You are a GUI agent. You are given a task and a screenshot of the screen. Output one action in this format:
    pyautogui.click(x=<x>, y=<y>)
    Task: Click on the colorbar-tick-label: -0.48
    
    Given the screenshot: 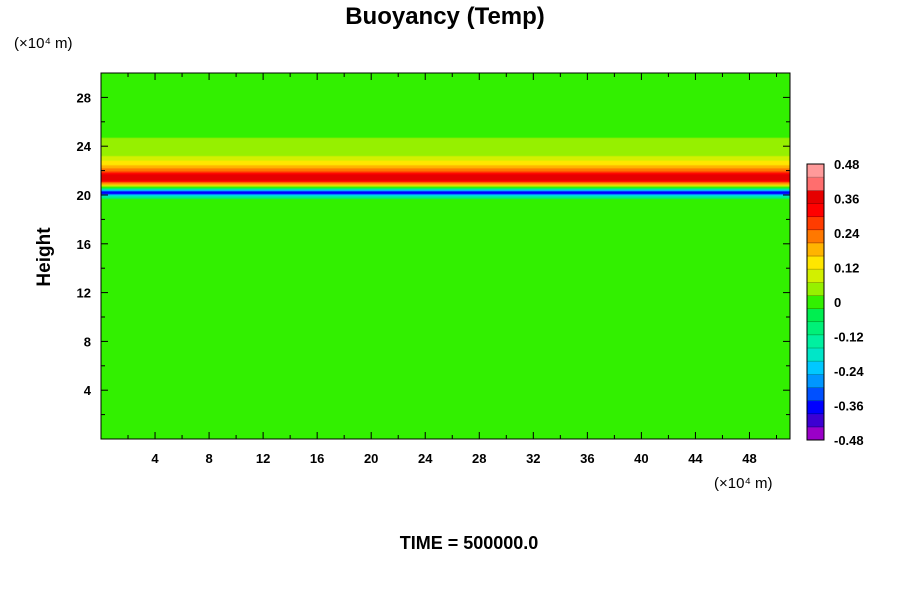 What is the action you would take?
    pyautogui.click(x=849, y=440)
    